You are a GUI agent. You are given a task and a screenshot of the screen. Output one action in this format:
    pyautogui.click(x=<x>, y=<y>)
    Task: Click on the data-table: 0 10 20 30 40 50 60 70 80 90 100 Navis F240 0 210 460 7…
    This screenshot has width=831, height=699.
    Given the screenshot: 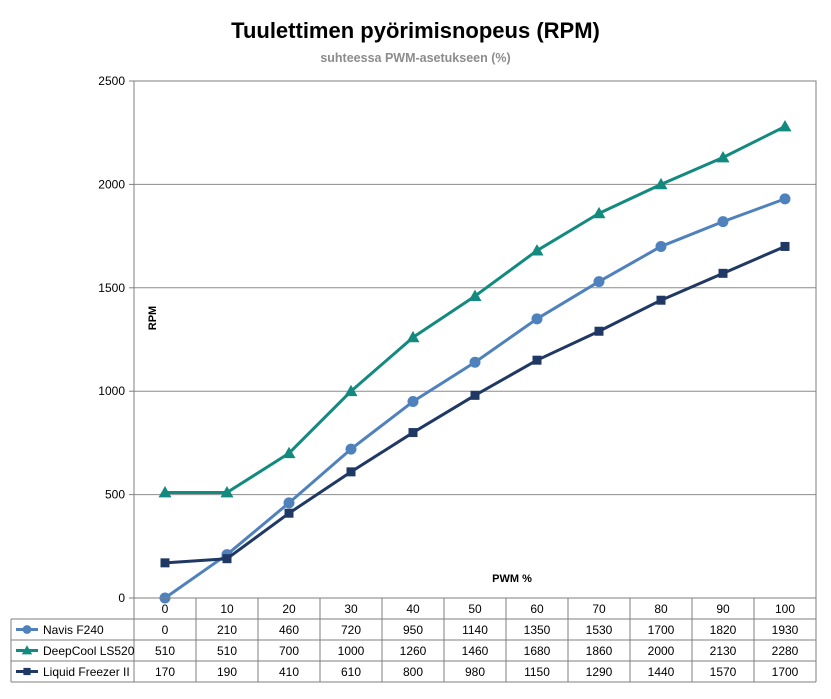 What is the action you would take?
    pyautogui.click(x=413, y=640)
    